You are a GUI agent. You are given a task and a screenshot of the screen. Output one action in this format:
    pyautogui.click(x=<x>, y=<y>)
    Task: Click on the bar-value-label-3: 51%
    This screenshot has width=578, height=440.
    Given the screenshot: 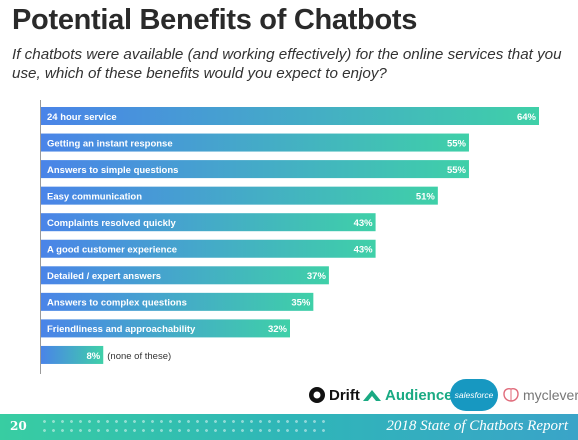 What is the action you would take?
    pyautogui.click(x=426, y=196)
    